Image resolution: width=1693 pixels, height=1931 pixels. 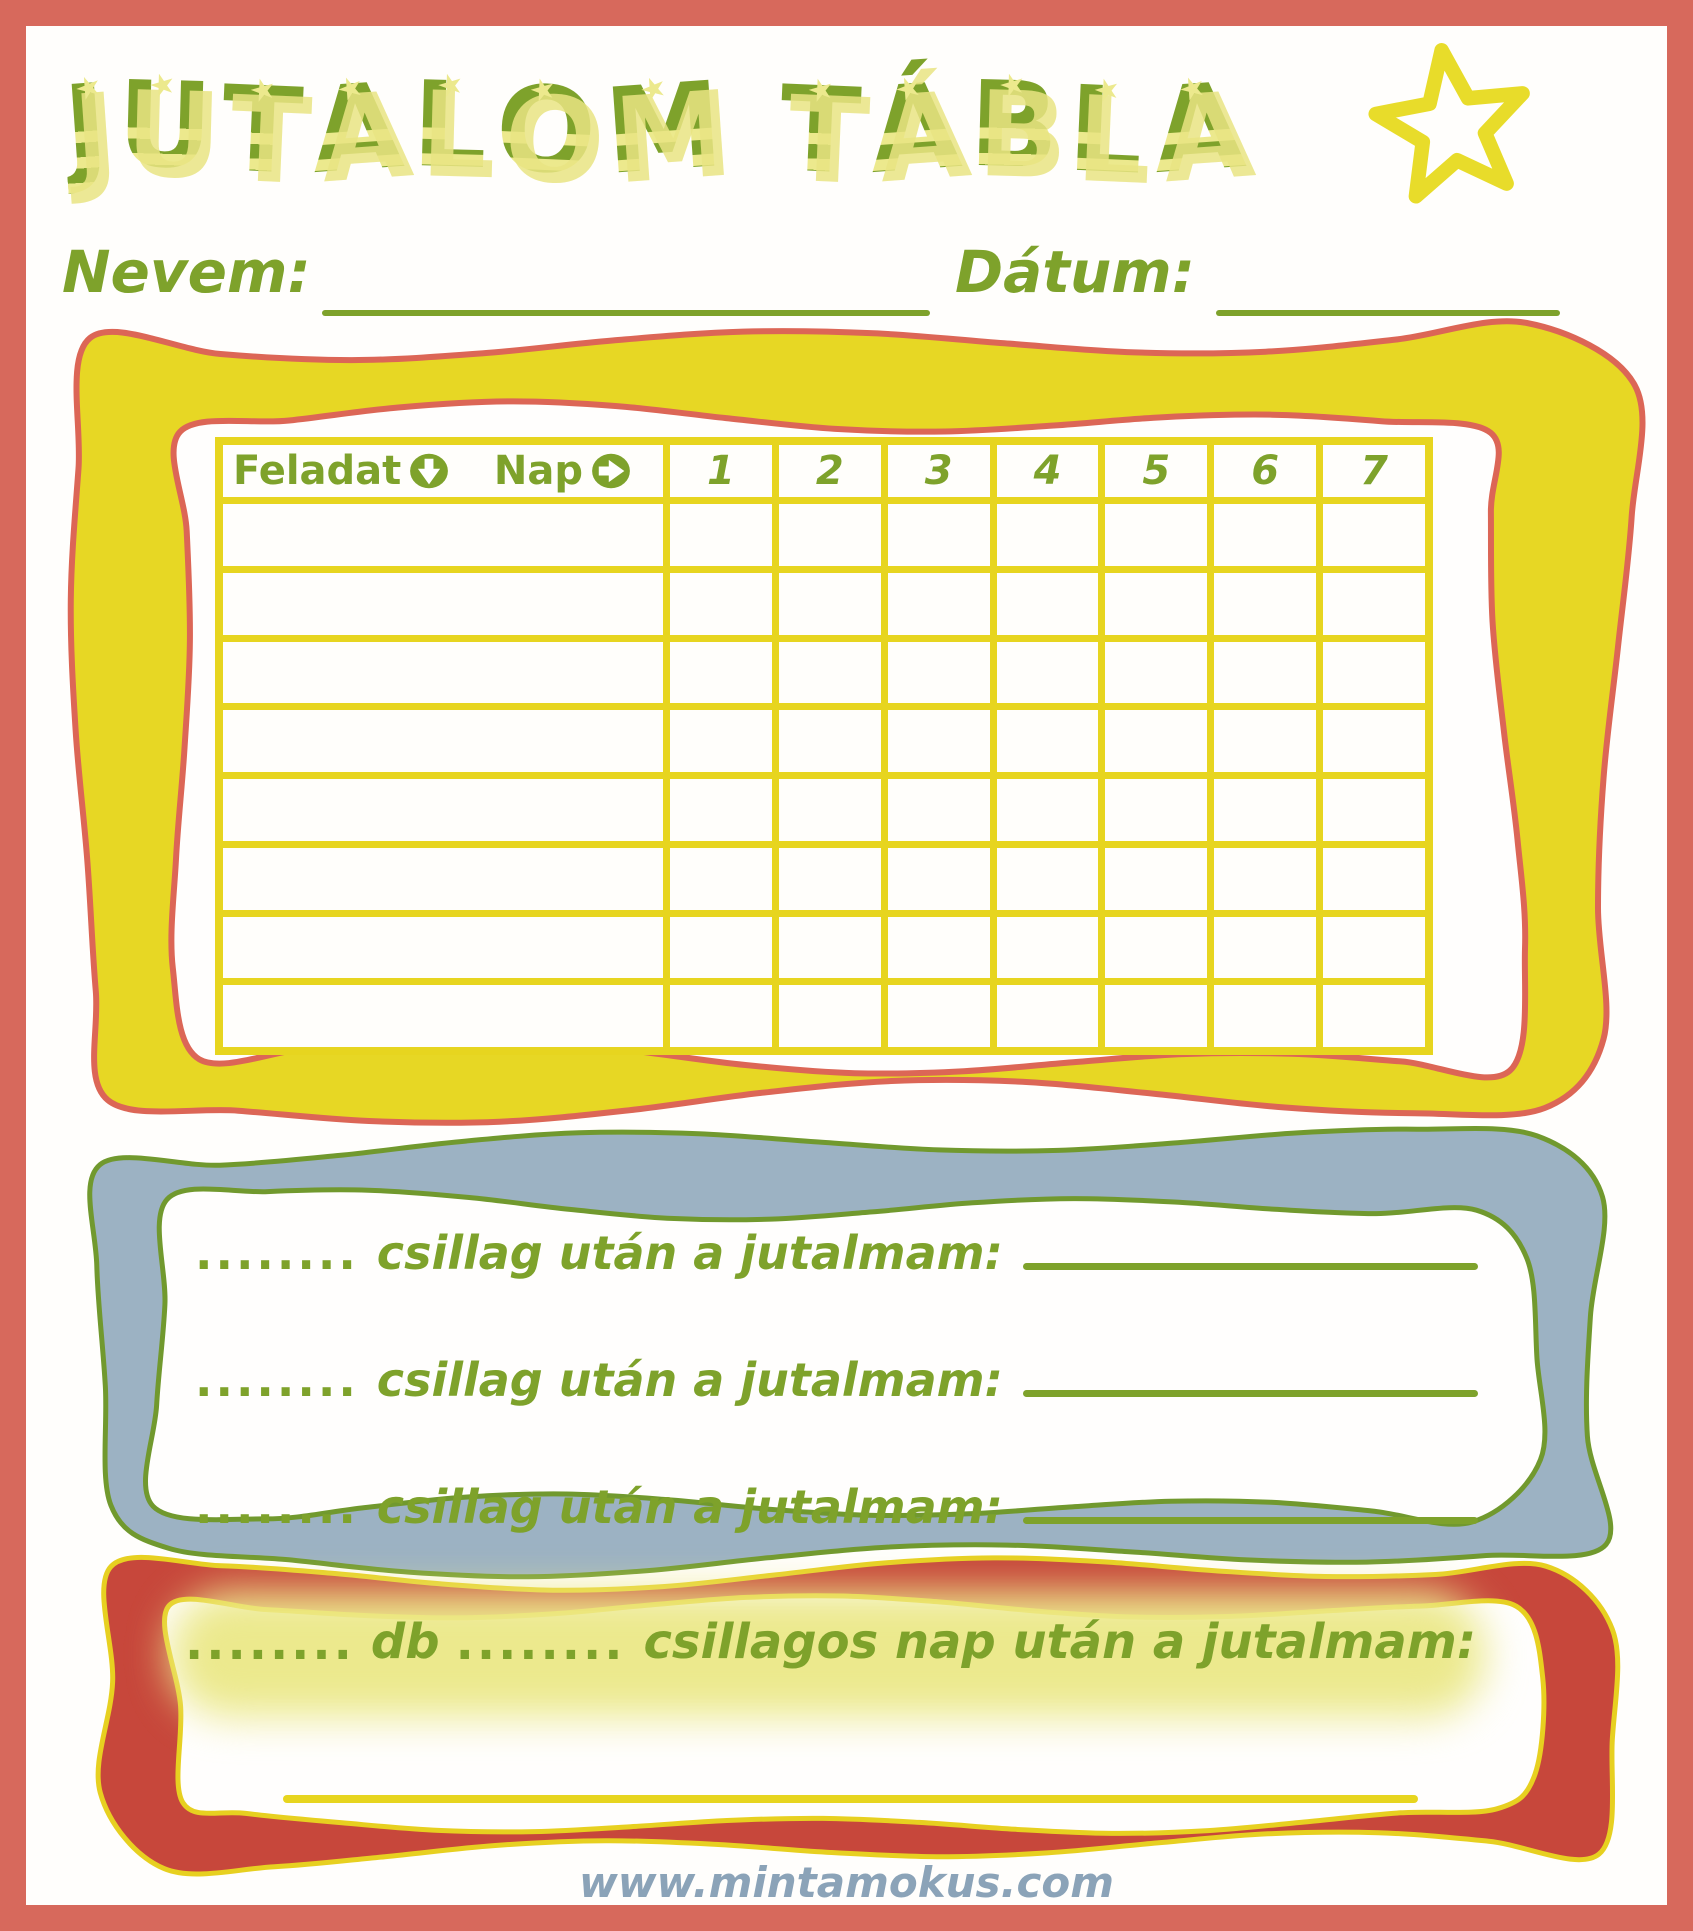 What do you see at coordinates (1449, 123) in the screenshot?
I see `star-icon` at bounding box center [1449, 123].